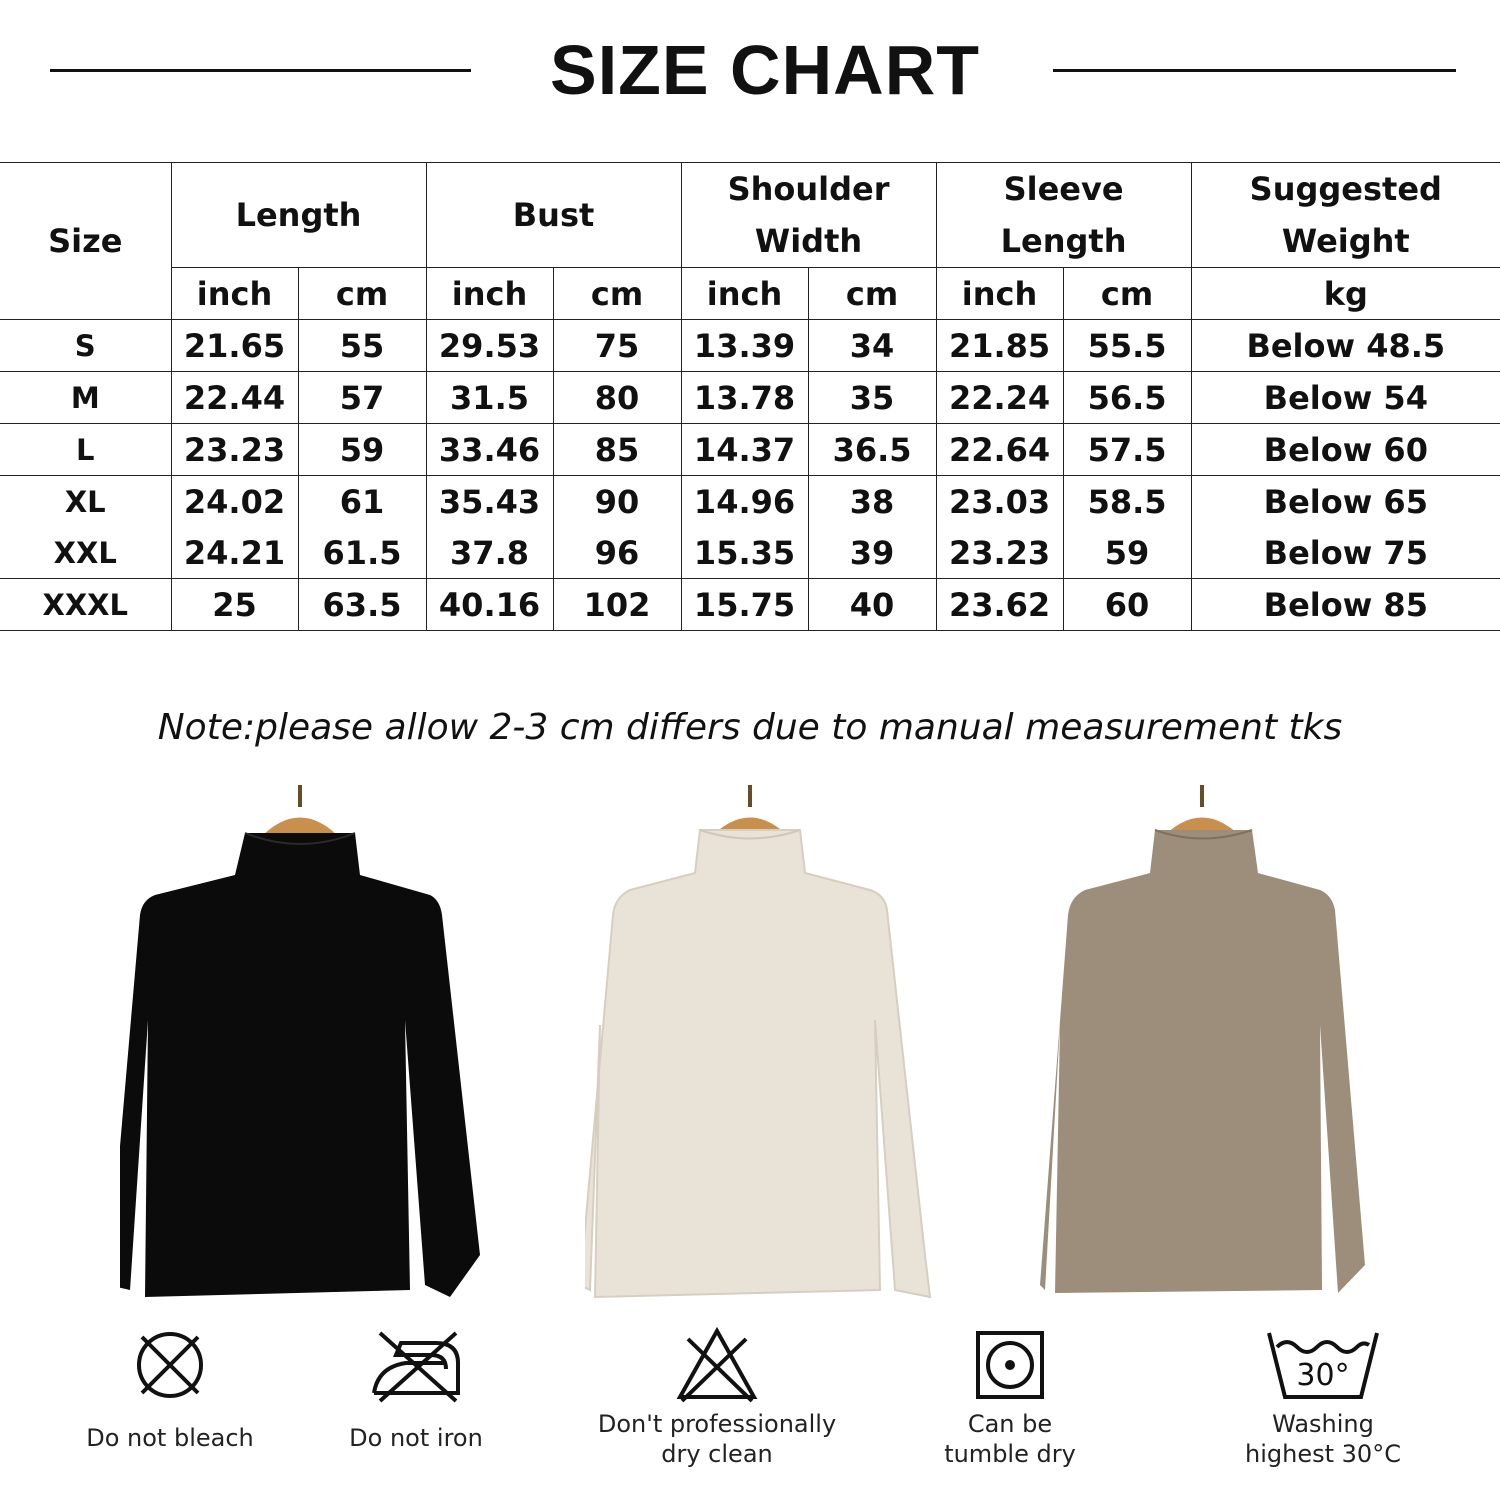 The width and height of the screenshot is (1500, 1500). I want to click on care-do-not-bleach: Do not bleach, so click(170, 1389).